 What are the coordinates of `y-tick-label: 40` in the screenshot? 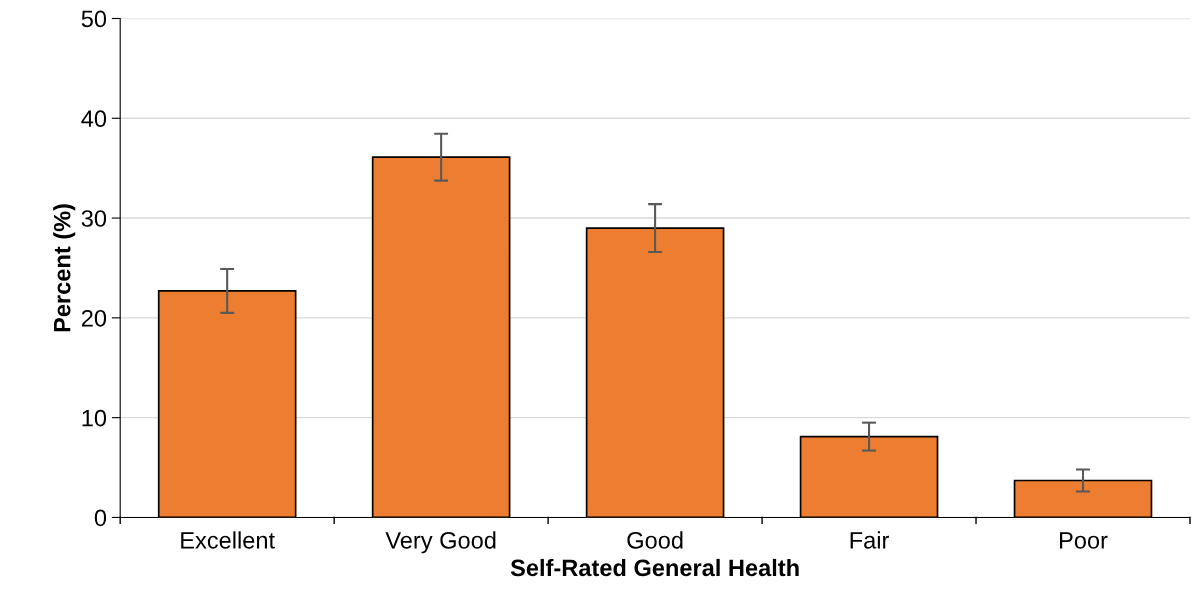 It's located at (94, 119).